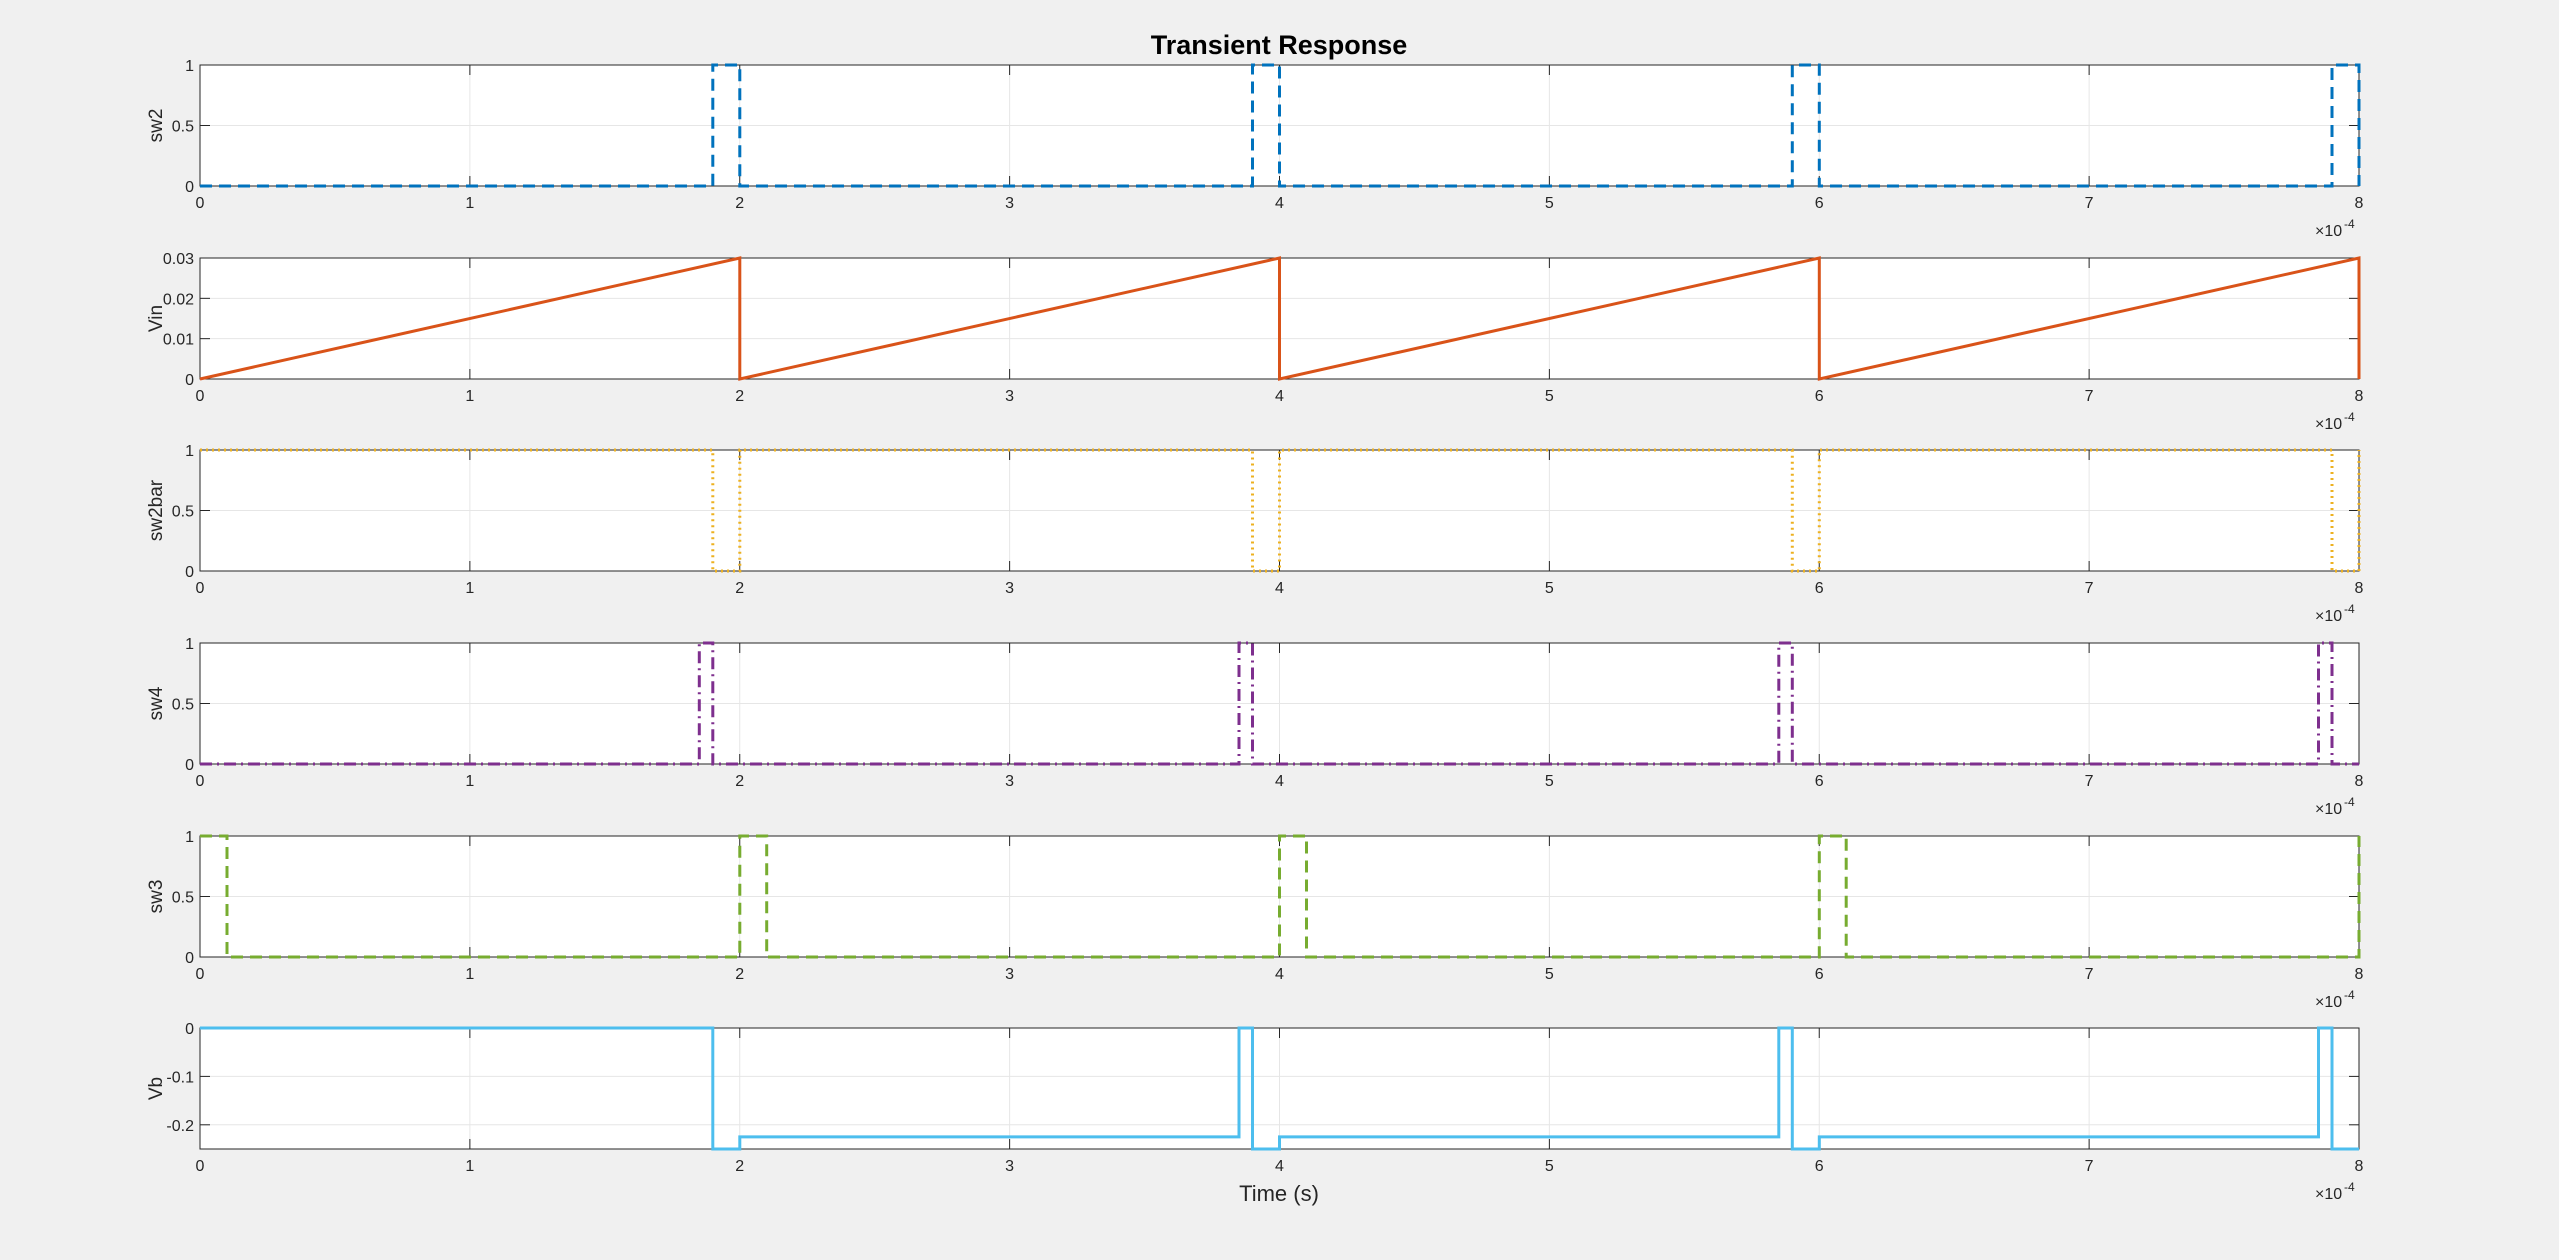  Describe the element at coordinates (180, 1077) in the screenshot. I see `y-tick-label: -0.1` at that location.